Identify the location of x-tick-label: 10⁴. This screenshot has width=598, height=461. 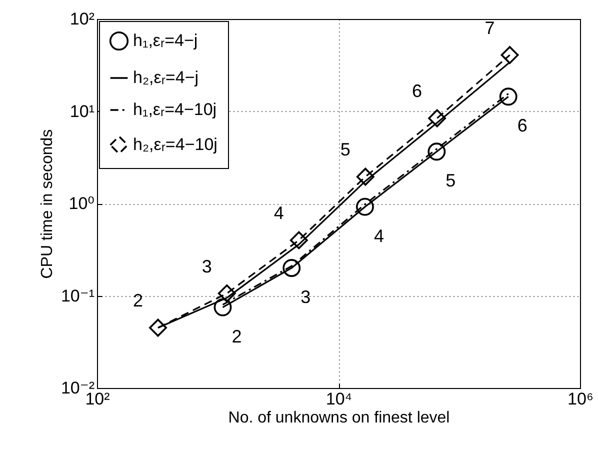
(339, 399).